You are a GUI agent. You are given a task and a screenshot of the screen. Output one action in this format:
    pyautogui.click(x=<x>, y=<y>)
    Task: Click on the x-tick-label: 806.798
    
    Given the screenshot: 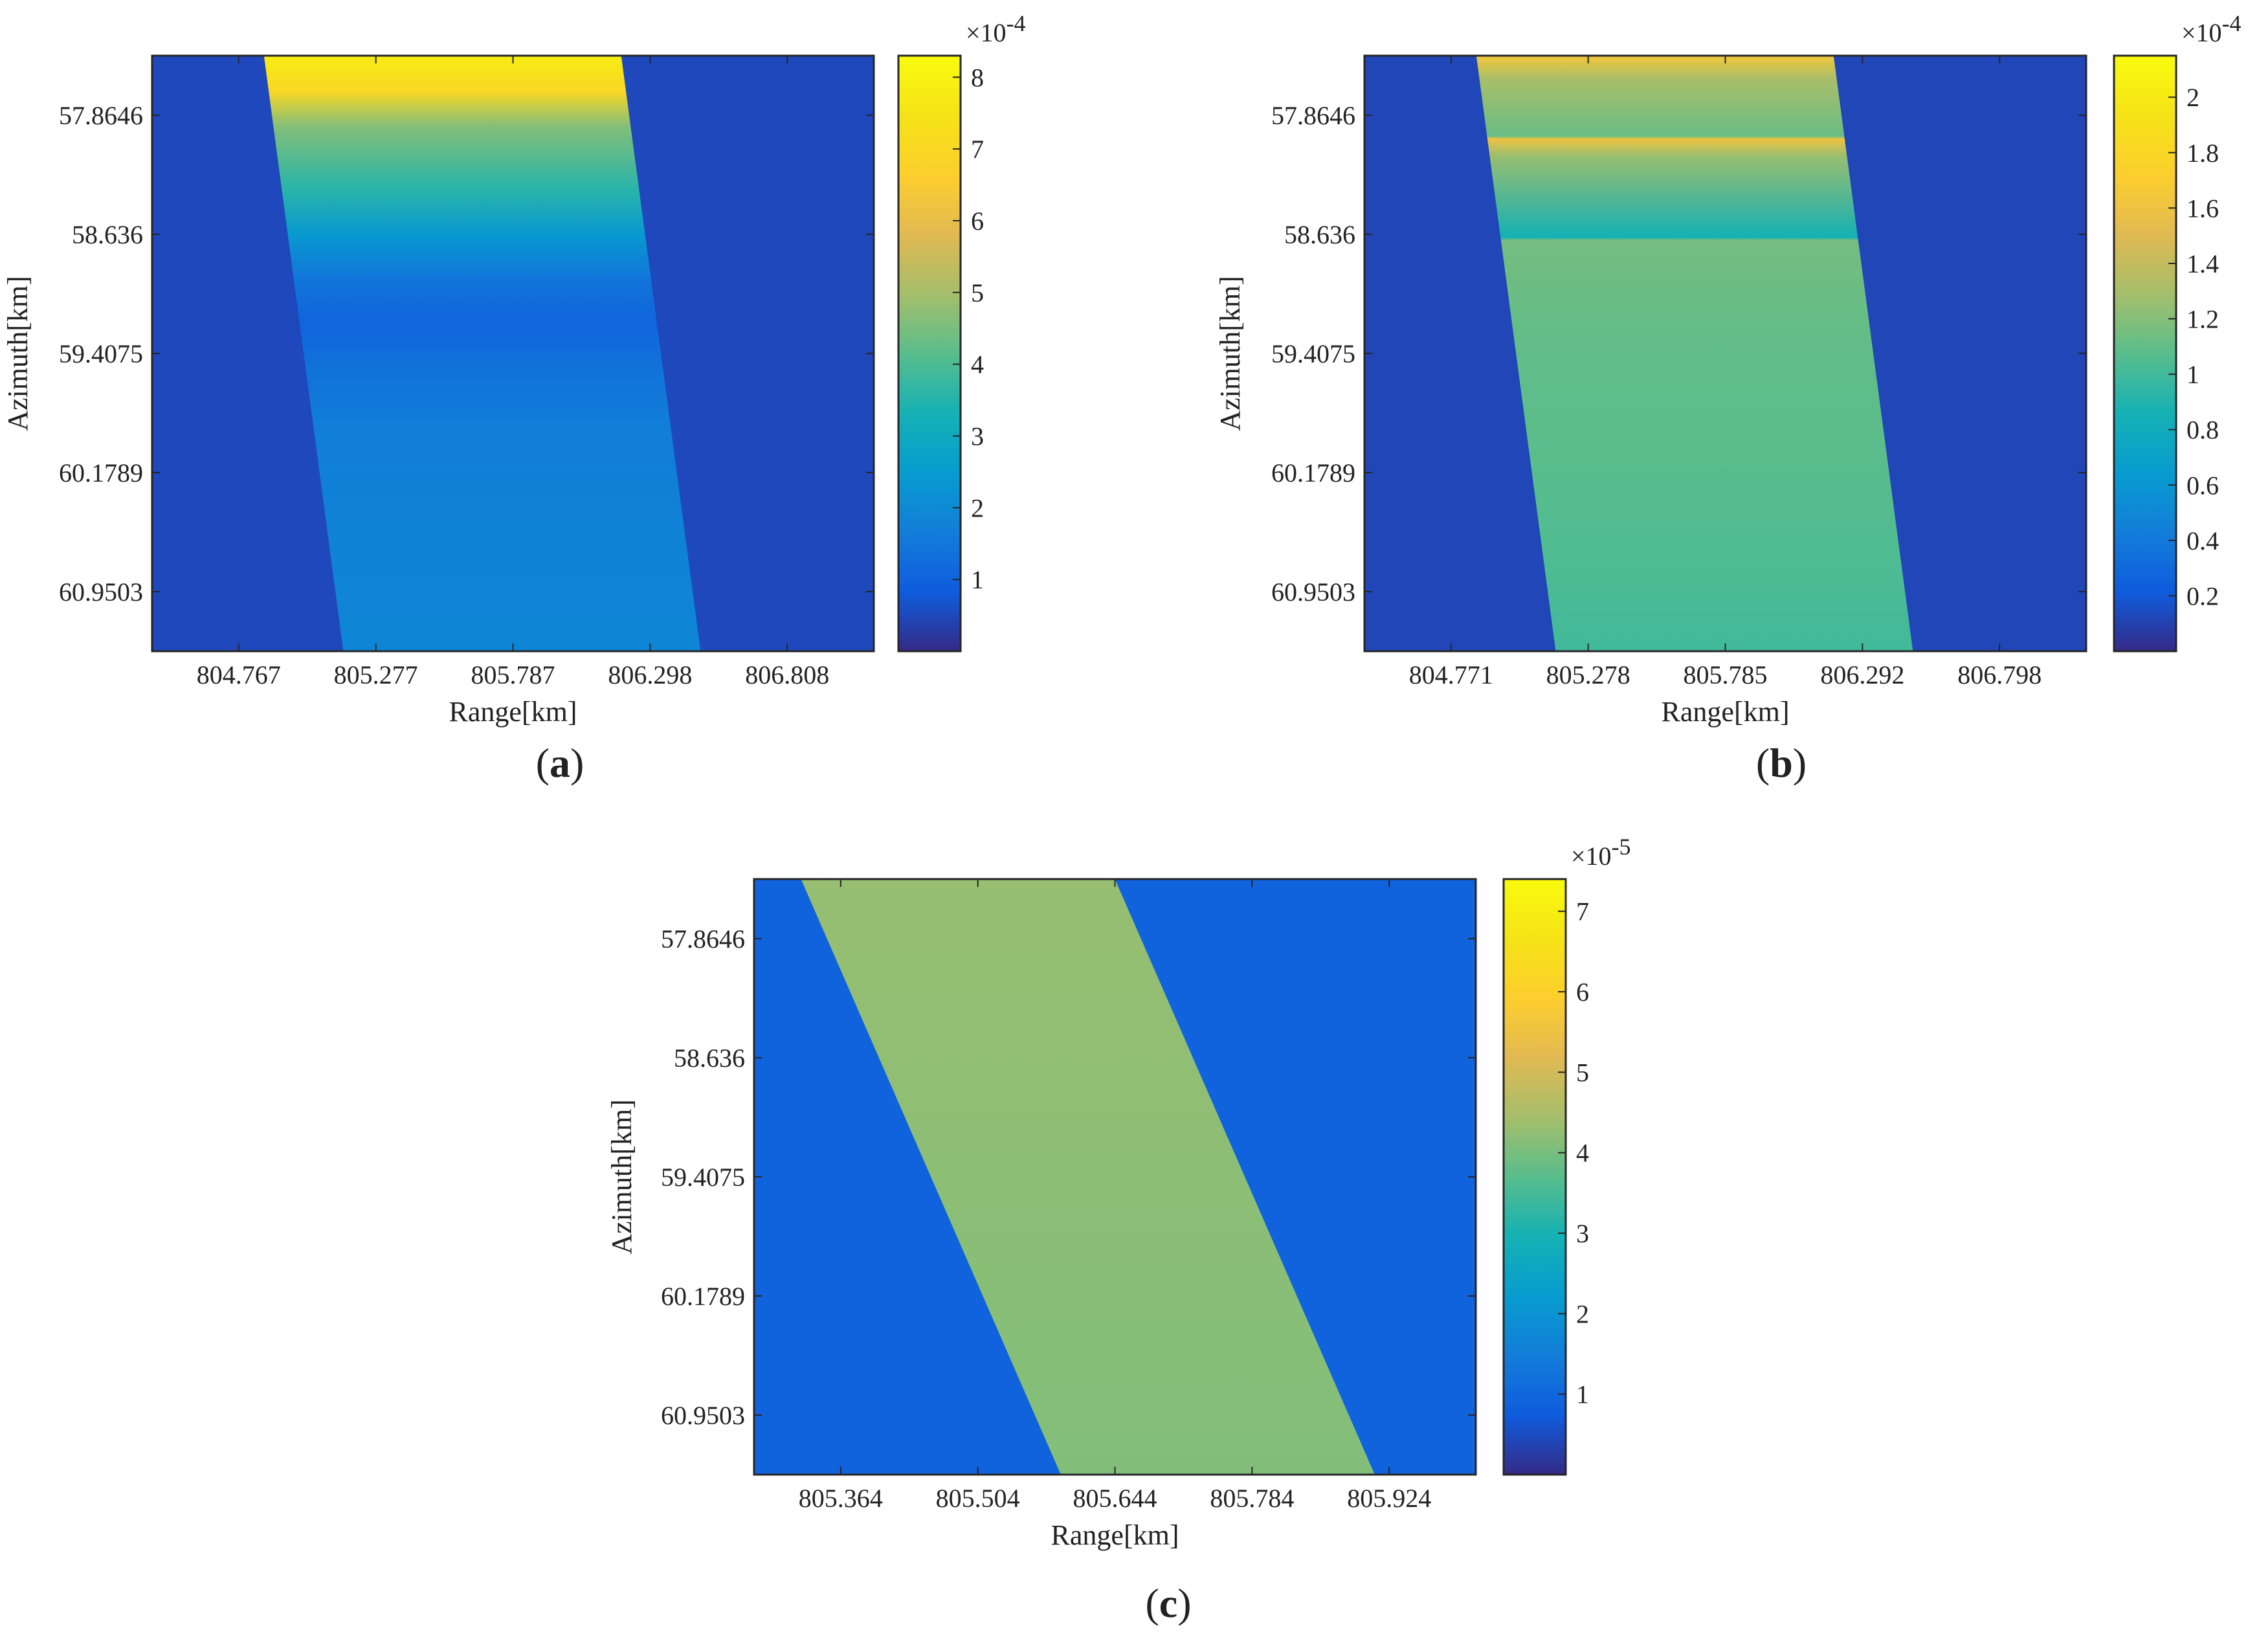 What is the action you would take?
    pyautogui.click(x=1999, y=674)
    